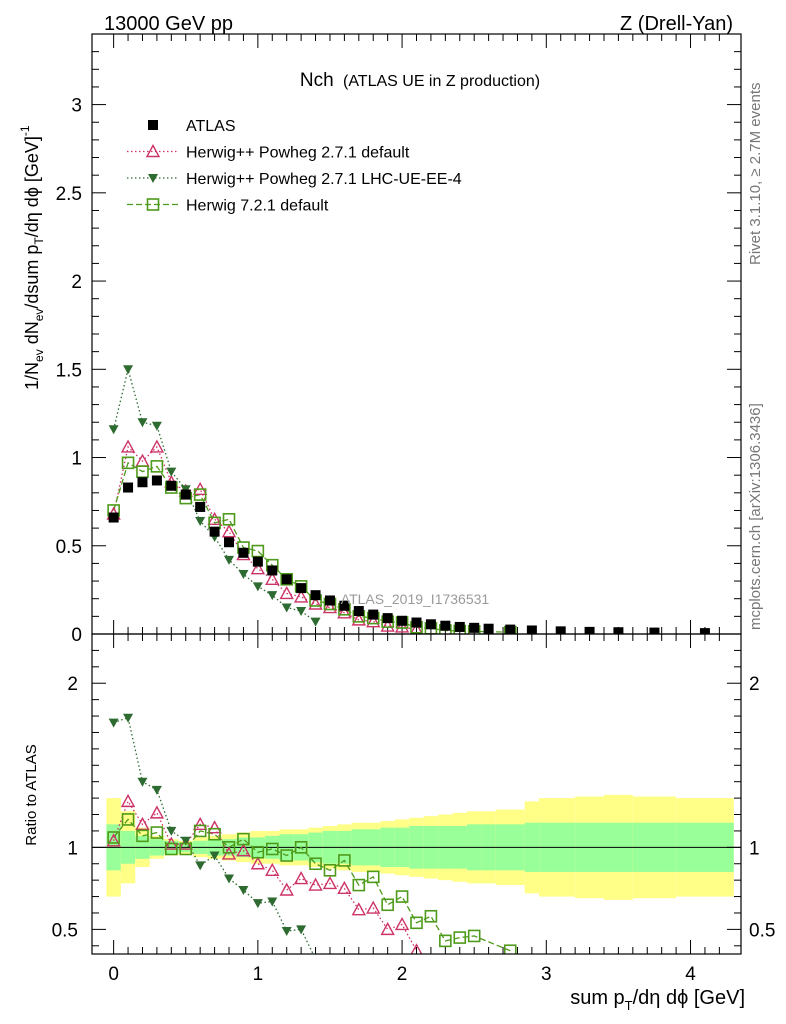  I want to click on x-tick-label: 1, so click(258, 974).